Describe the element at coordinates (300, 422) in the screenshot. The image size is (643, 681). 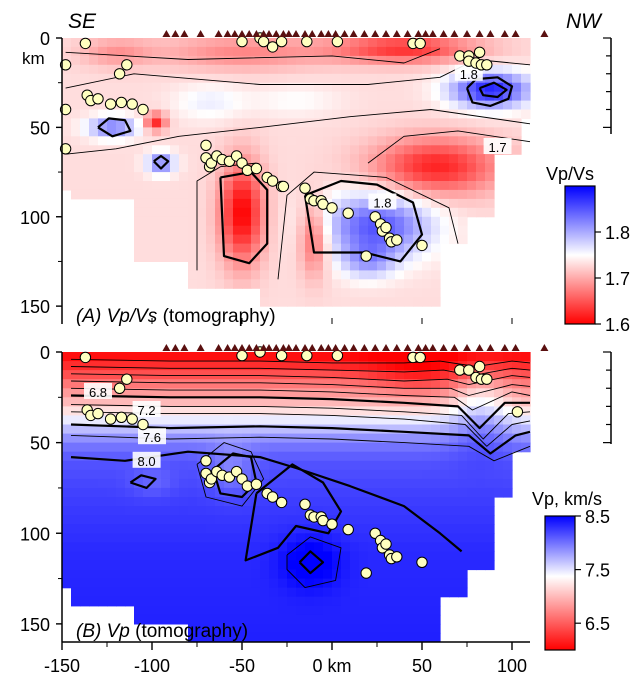
I see `contour-line` at that location.